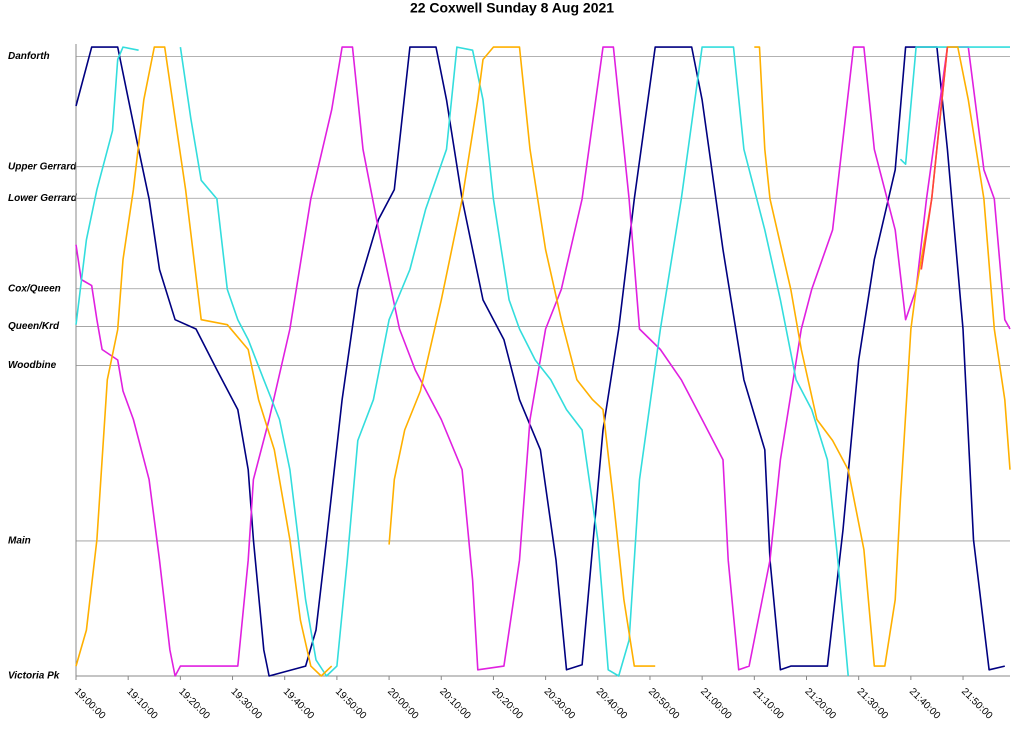 This screenshot has width=1024, height=734. I want to click on x-tick-label: 19:10:00, so click(142, 704).